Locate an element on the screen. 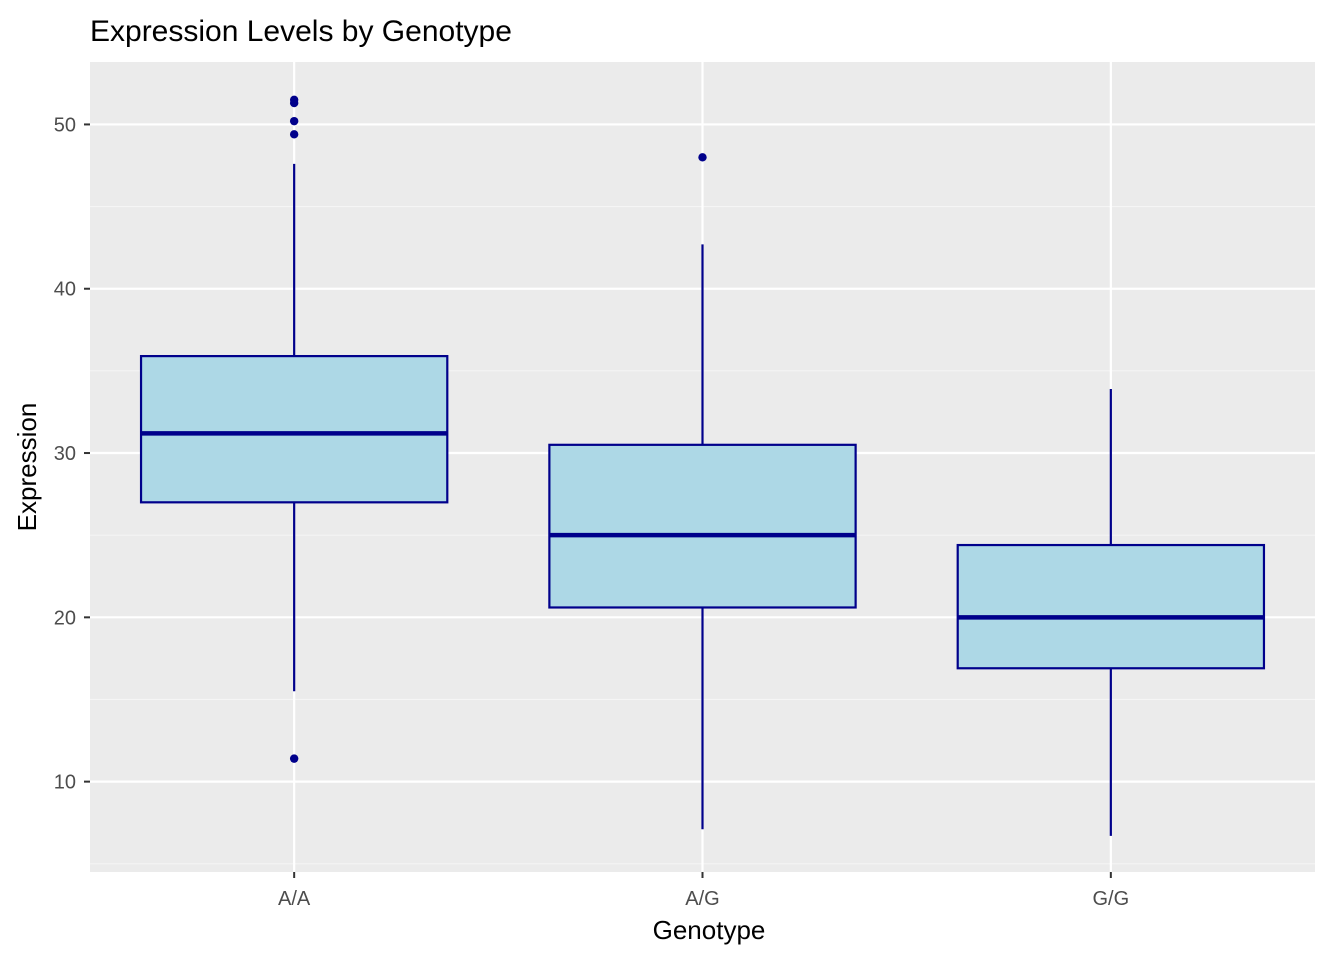 The width and height of the screenshot is (1344, 965). y-axis-ticks: 10 20 30 40 50 is located at coordinates (72, 454).